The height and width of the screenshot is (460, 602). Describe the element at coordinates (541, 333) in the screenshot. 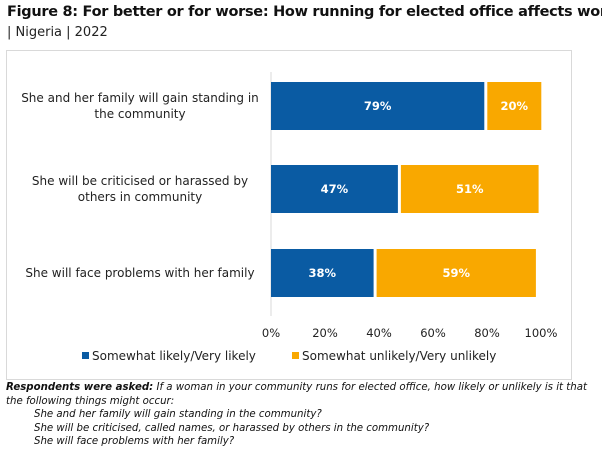

I see `x-tick-label: 100%` at that location.